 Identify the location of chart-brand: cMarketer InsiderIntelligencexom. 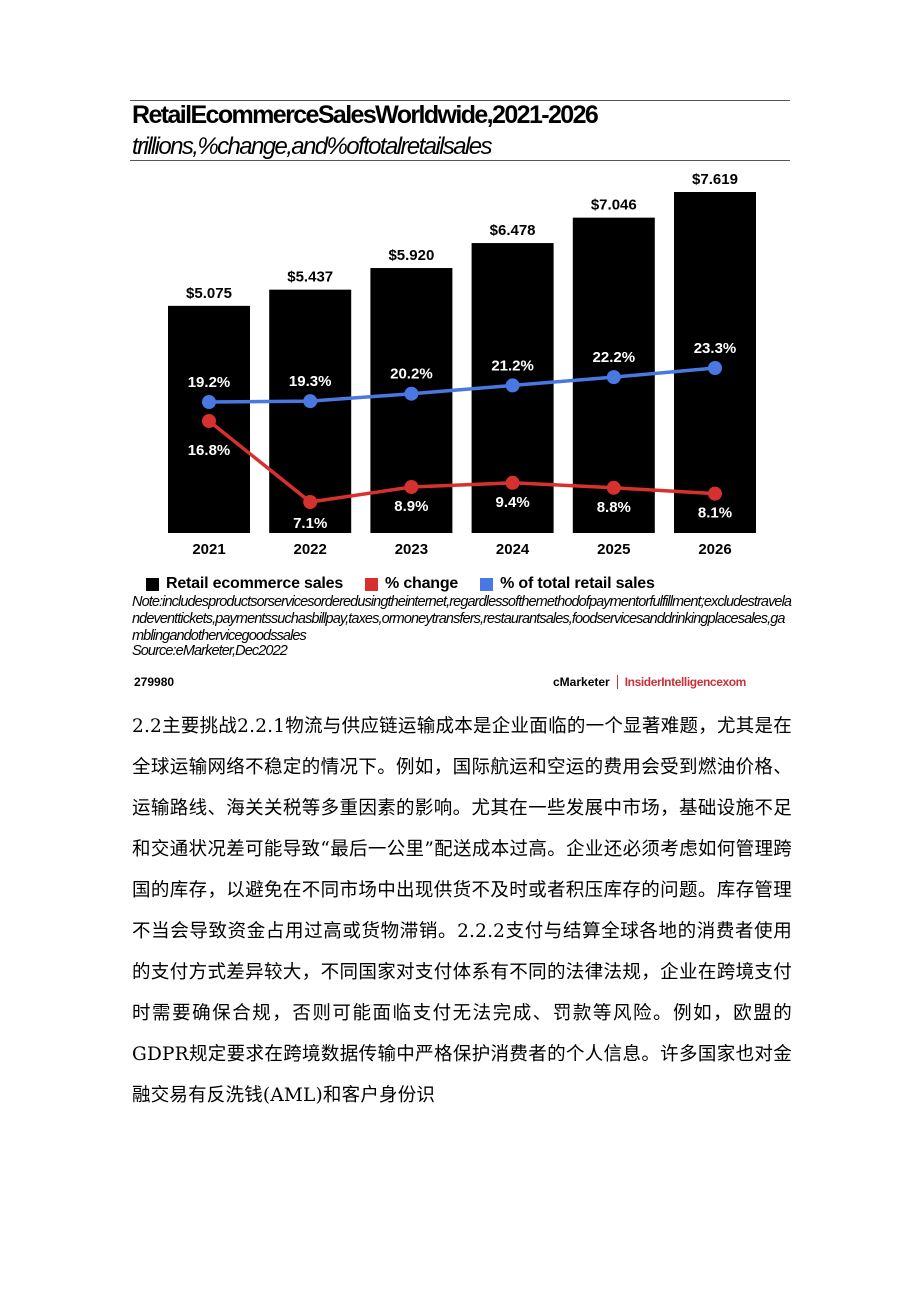
(649, 682).